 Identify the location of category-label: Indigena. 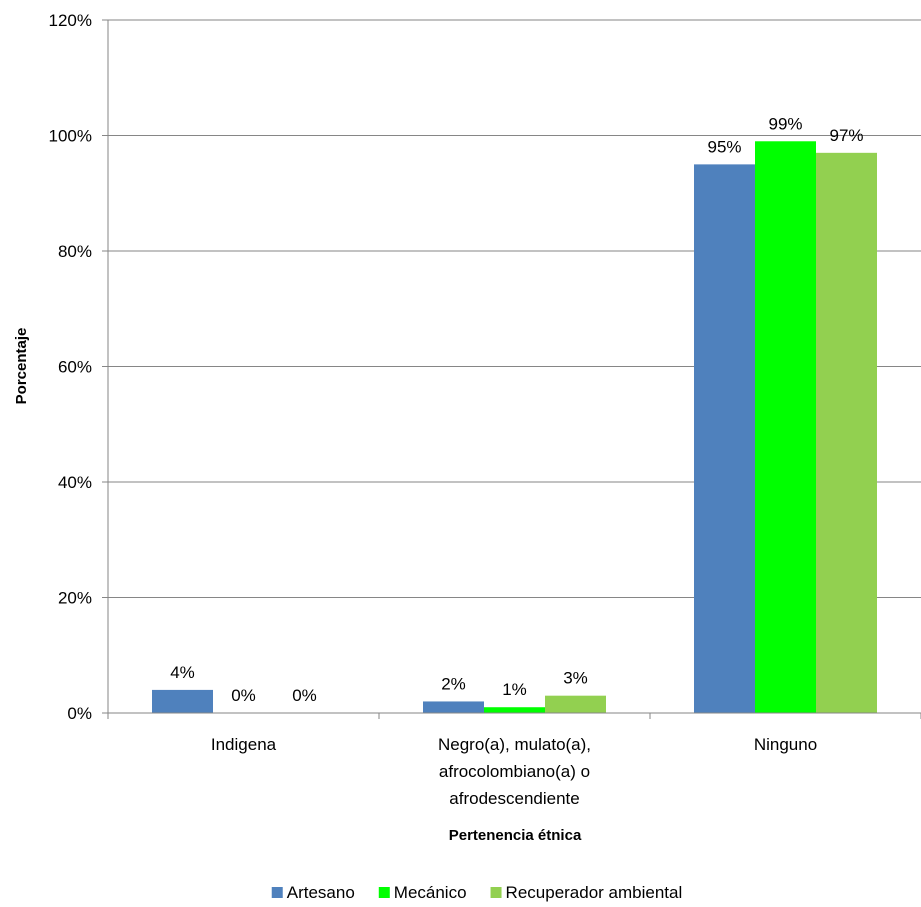
(244, 744).